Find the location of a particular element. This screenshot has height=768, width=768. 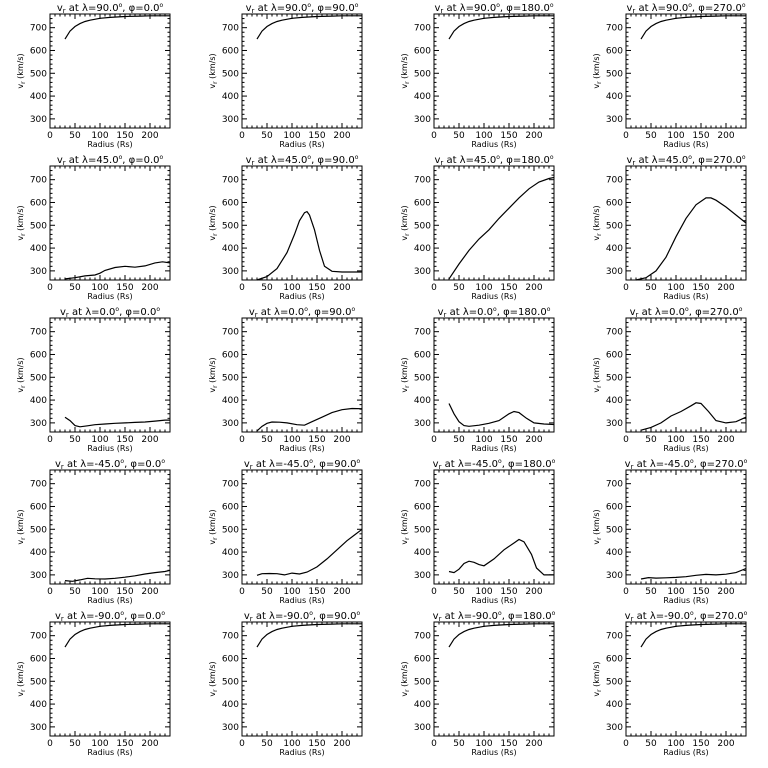

chart-title: vr at λ=45.0o, φ=90.0o is located at coordinates (302, 160).